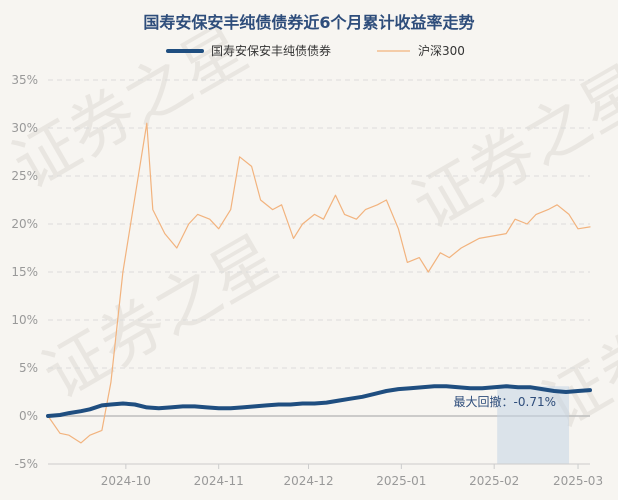  I want to click on max-drawdown-label: 最大回撤：-0.71%, so click(505, 401).